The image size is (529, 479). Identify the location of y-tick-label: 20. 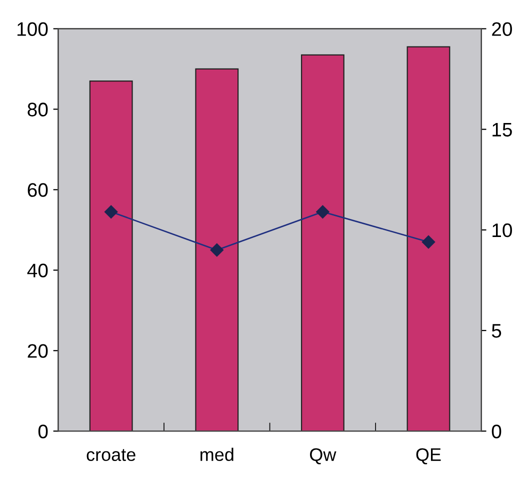
(38, 351).